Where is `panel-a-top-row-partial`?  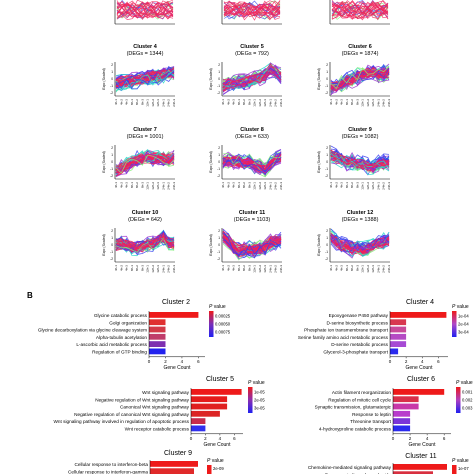 panel-a-top-row-partial is located at coordinates (252, 12).